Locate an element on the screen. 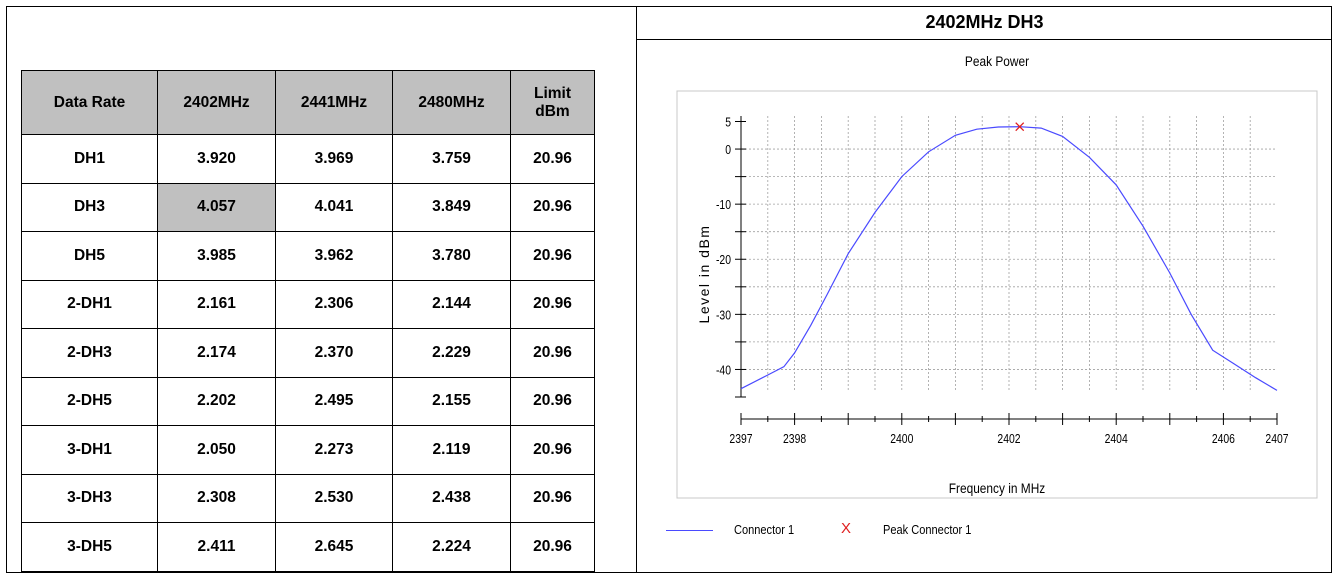 This screenshot has width=1338, height=579. value-cell: 2.645 is located at coordinates (334, 547).